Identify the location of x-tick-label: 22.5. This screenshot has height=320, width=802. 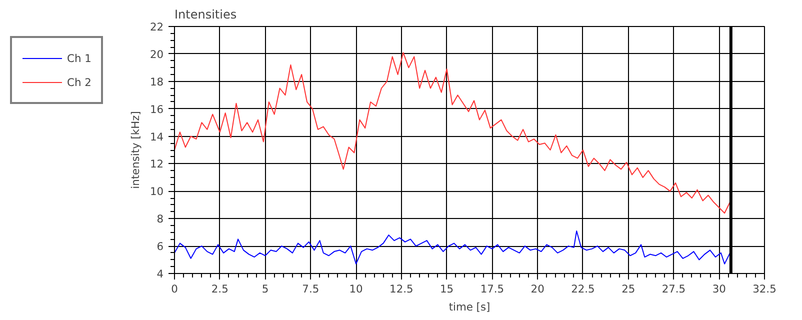
(583, 289).